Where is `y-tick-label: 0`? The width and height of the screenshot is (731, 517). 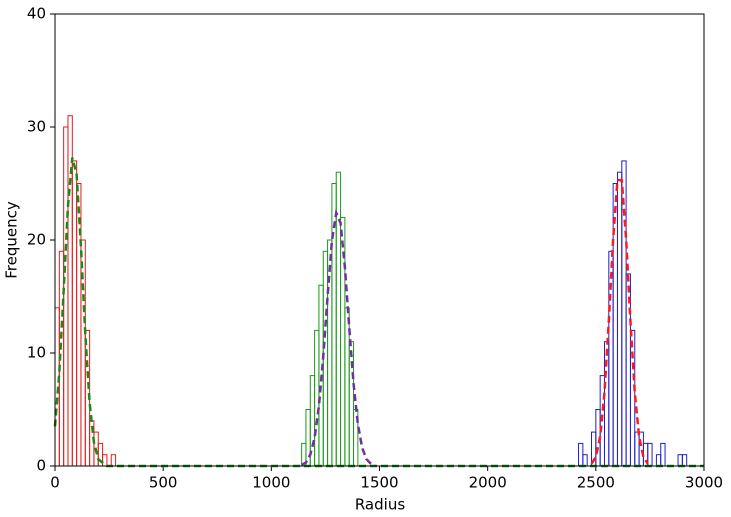
y-tick-label: 0 is located at coordinates (41, 466).